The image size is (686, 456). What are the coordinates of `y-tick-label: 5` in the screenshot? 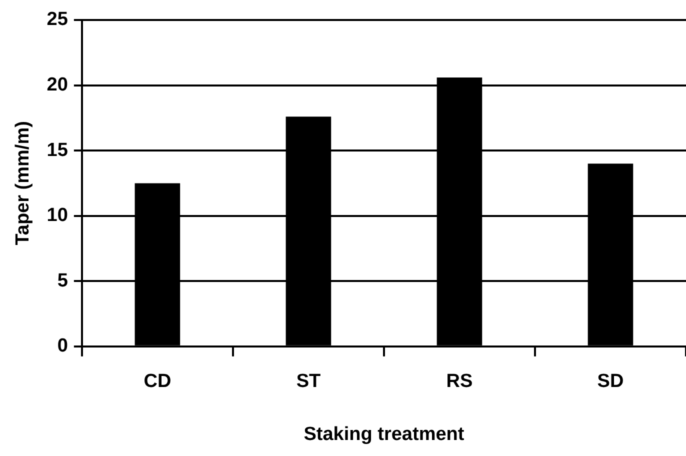 It's located at (62, 281).